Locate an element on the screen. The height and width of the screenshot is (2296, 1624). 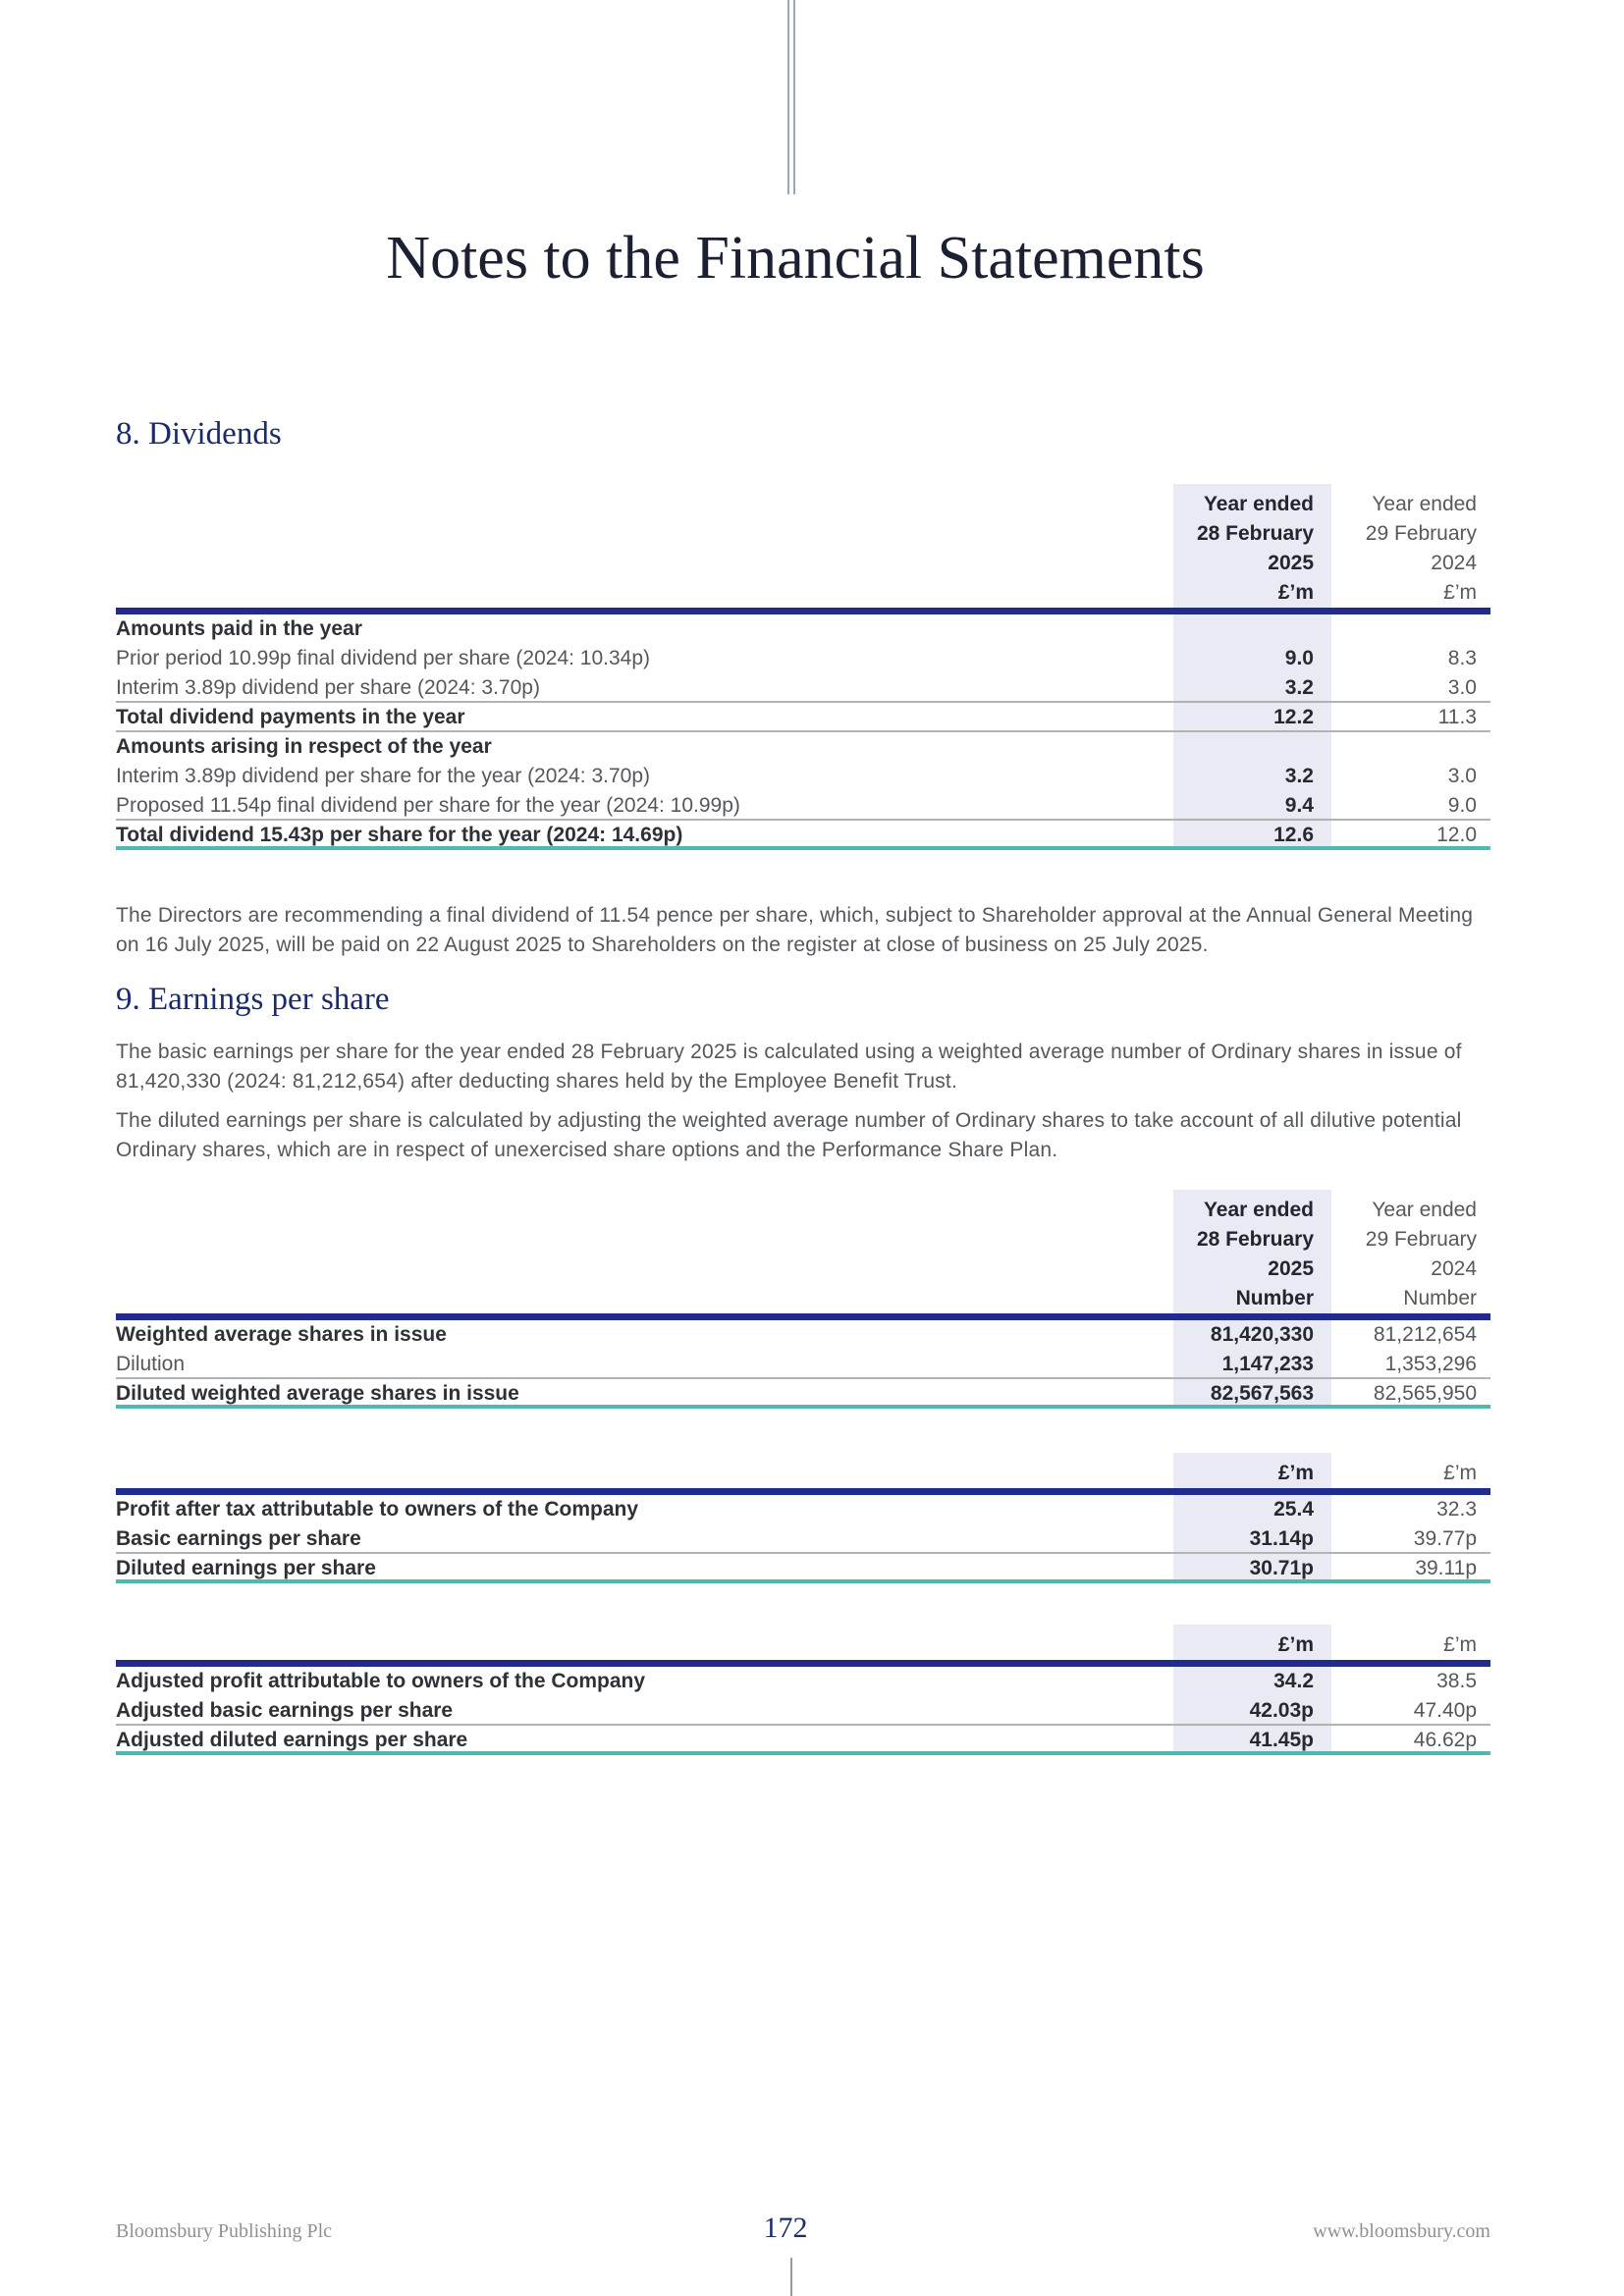
value-prior-year: 12.0 is located at coordinates (1456, 835).